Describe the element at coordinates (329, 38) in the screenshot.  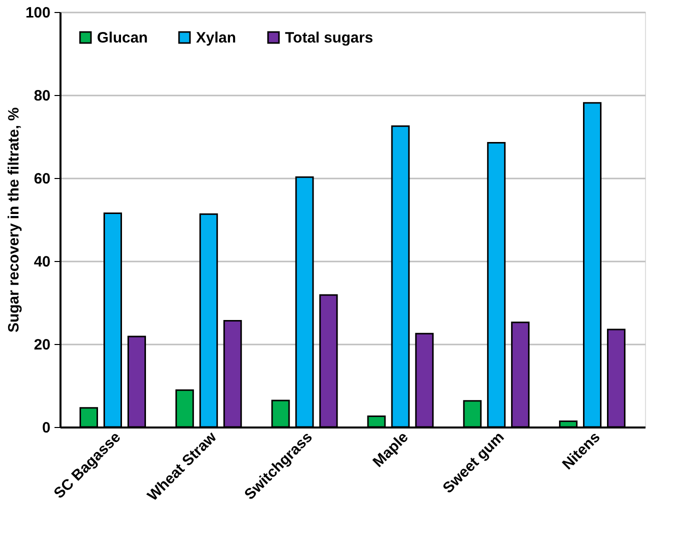
I see `legend-label: Total sugars` at that location.